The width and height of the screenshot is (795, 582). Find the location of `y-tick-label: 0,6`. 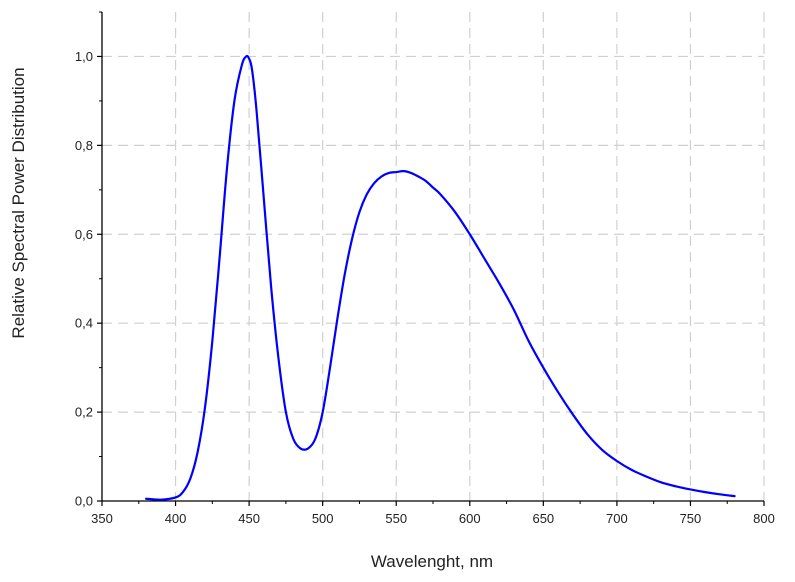

y-tick-label: 0,6 is located at coordinates (84, 234).